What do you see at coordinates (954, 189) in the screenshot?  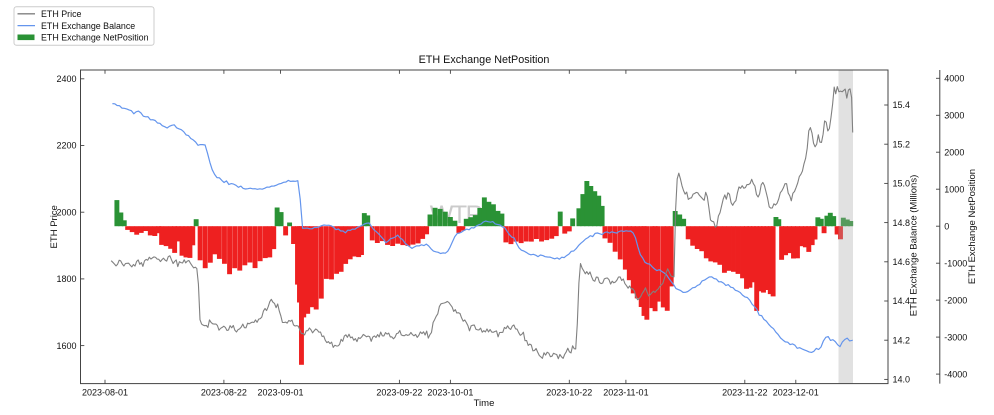 I see `svg-text: 1000` at bounding box center [954, 189].